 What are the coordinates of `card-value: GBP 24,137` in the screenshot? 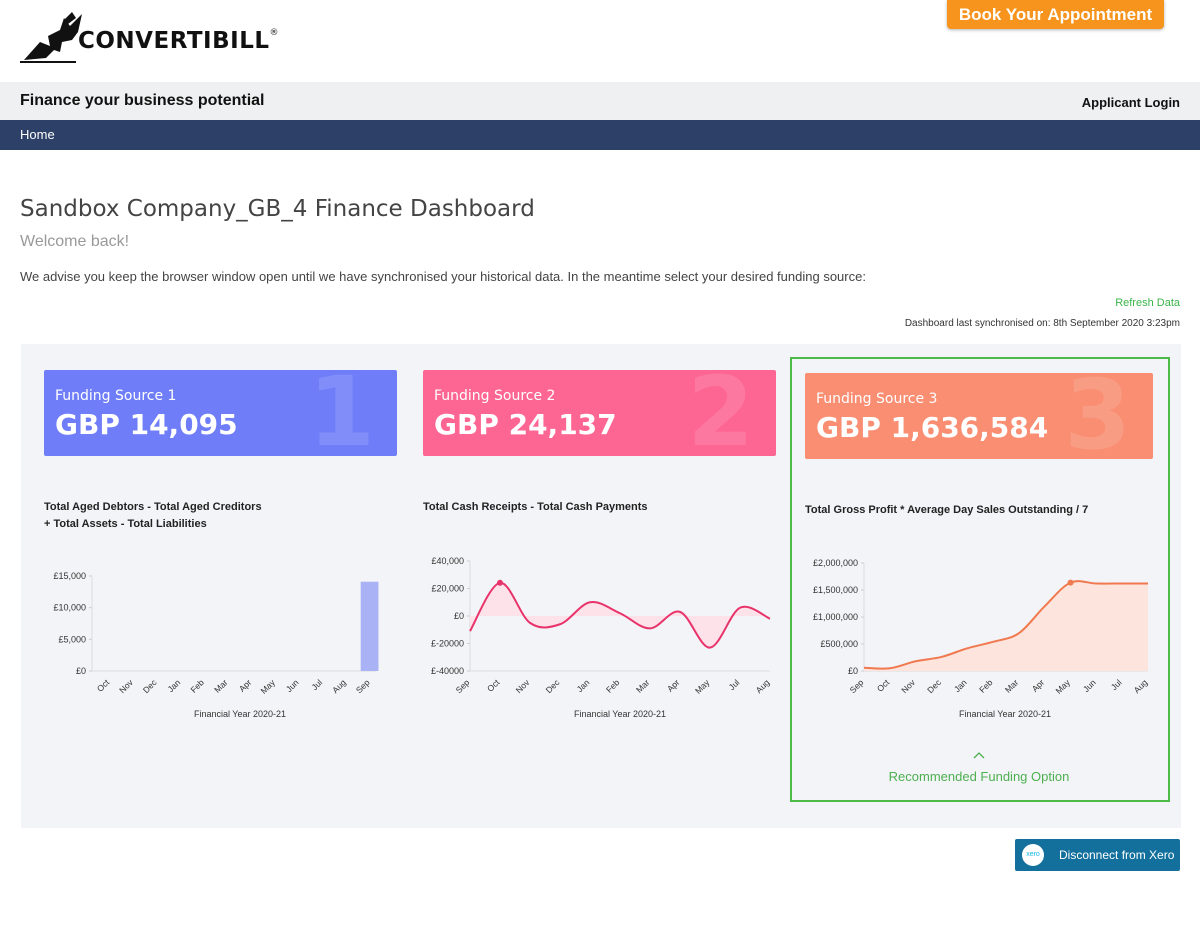 It's located at (525, 424).